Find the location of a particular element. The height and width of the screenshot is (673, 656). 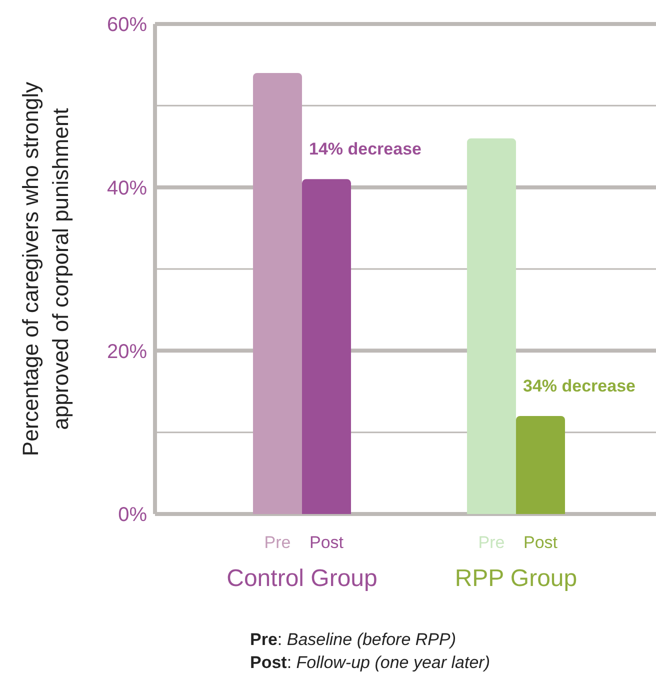

y-tick-label: 60% is located at coordinates (127, 25).